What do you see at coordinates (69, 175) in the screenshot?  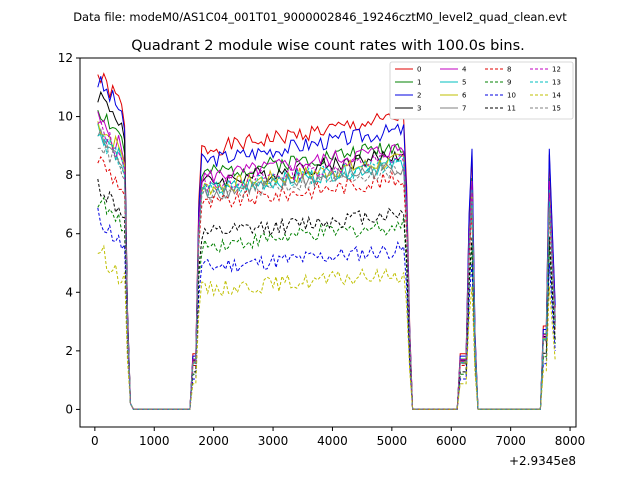 I see `y-tick-label: 8` at bounding box center [69, 175].